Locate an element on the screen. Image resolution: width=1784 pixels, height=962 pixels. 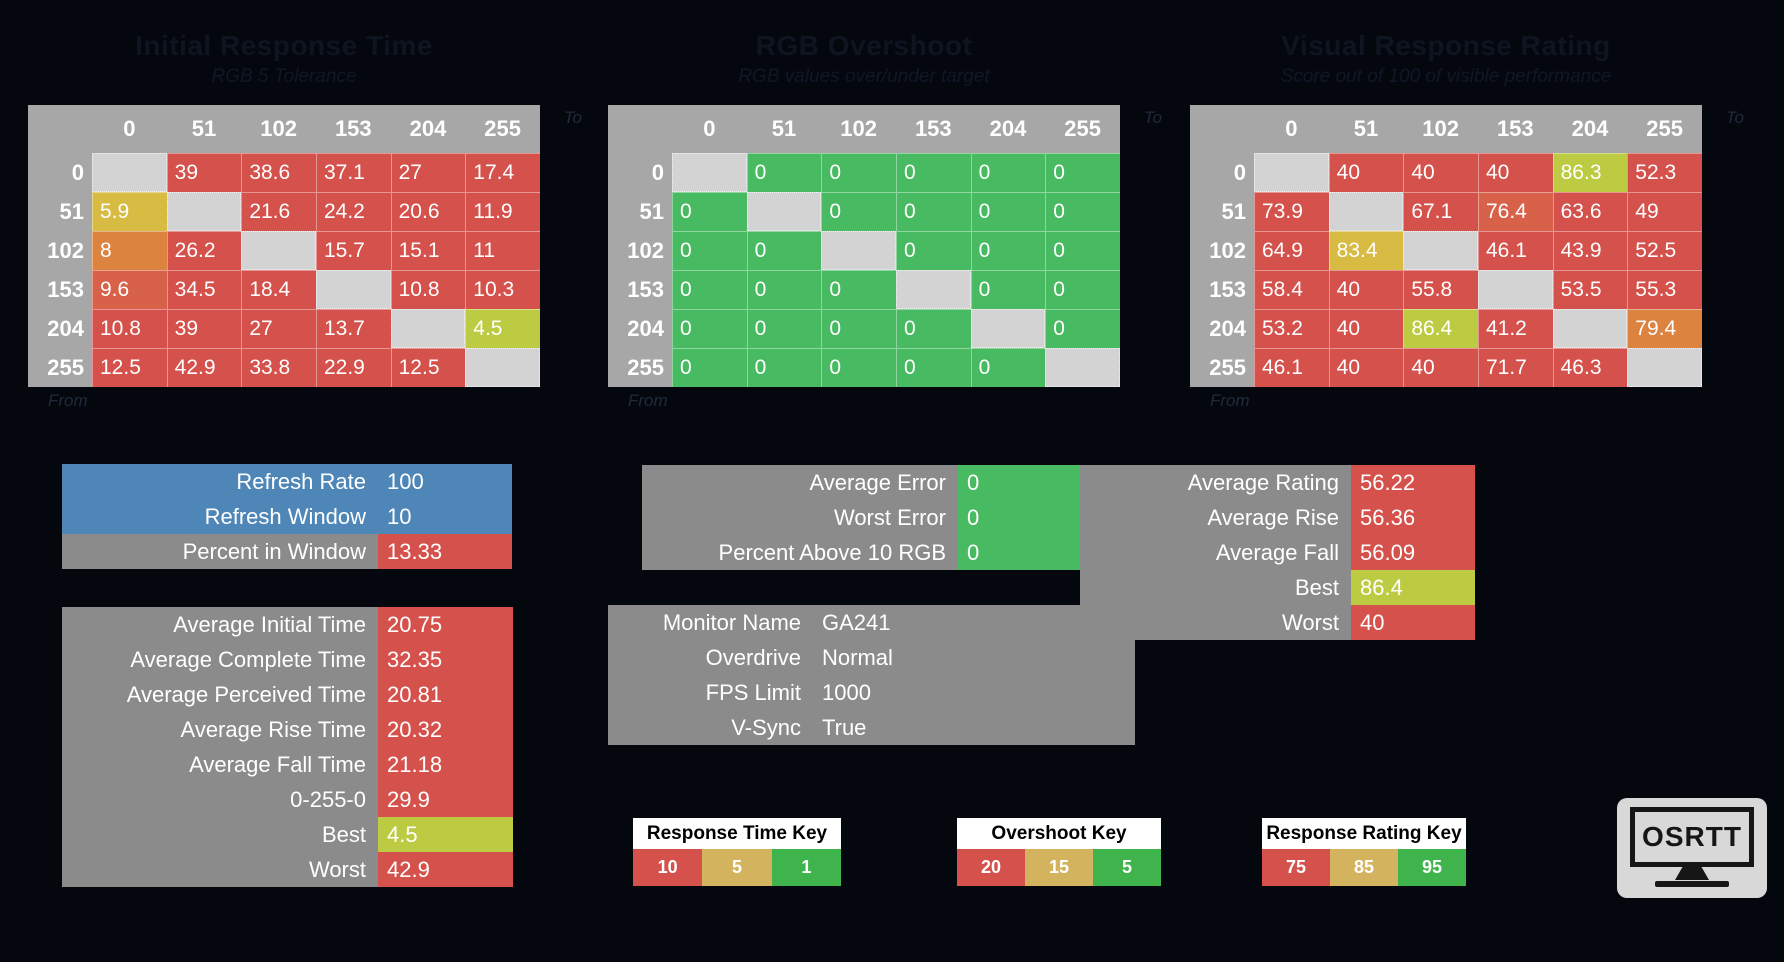
heatmap-cell: 10.8 is located at coordinates (428, 289).